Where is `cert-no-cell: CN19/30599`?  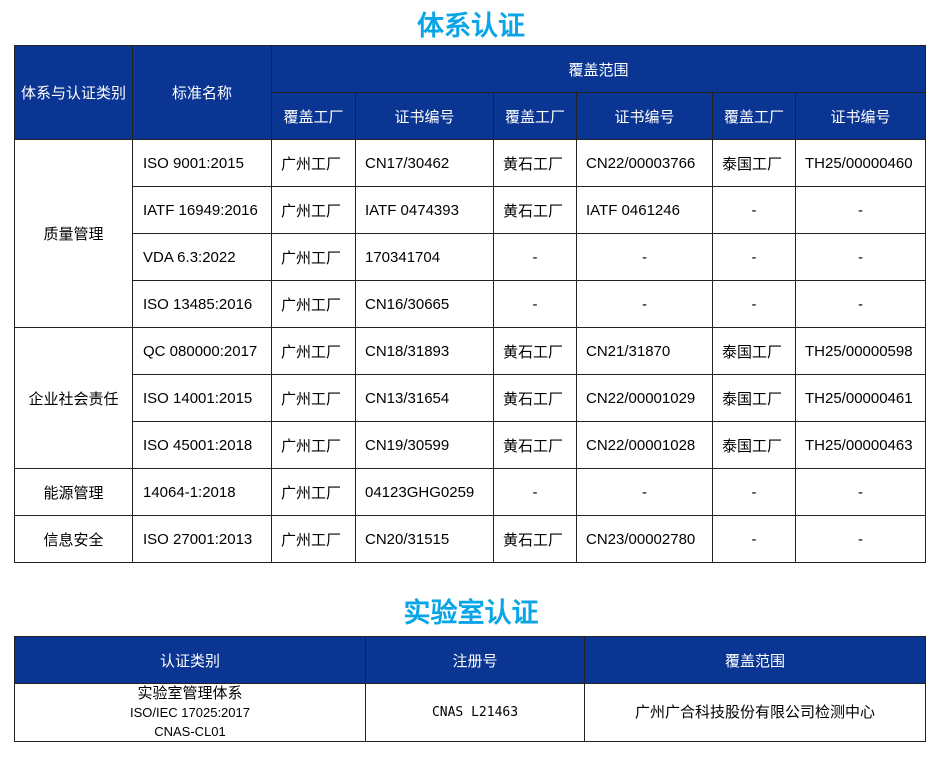
cert-no-cell: CN19/30599 is located at coordinates (424, 445).